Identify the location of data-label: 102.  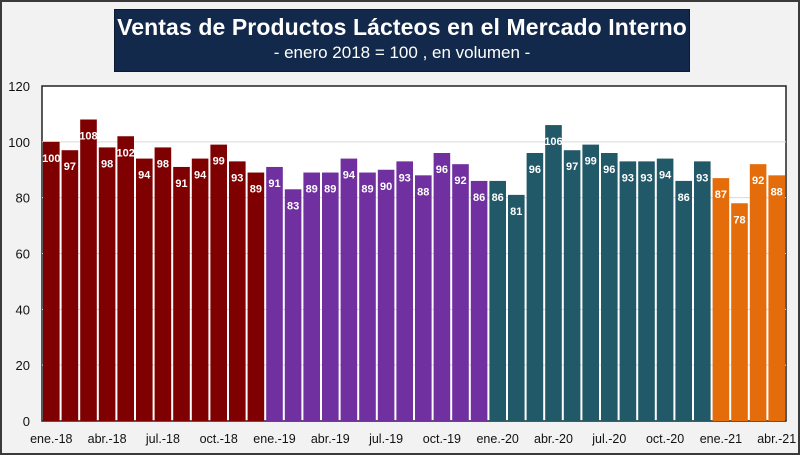
(126, 153).